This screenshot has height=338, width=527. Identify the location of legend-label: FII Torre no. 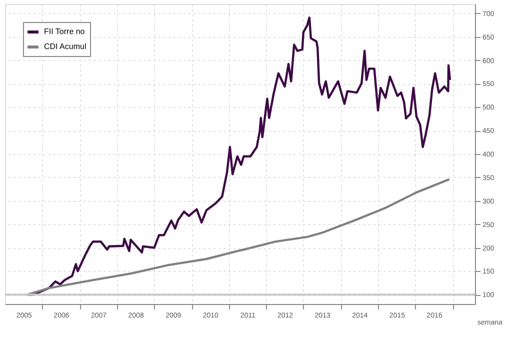
(65, 31).